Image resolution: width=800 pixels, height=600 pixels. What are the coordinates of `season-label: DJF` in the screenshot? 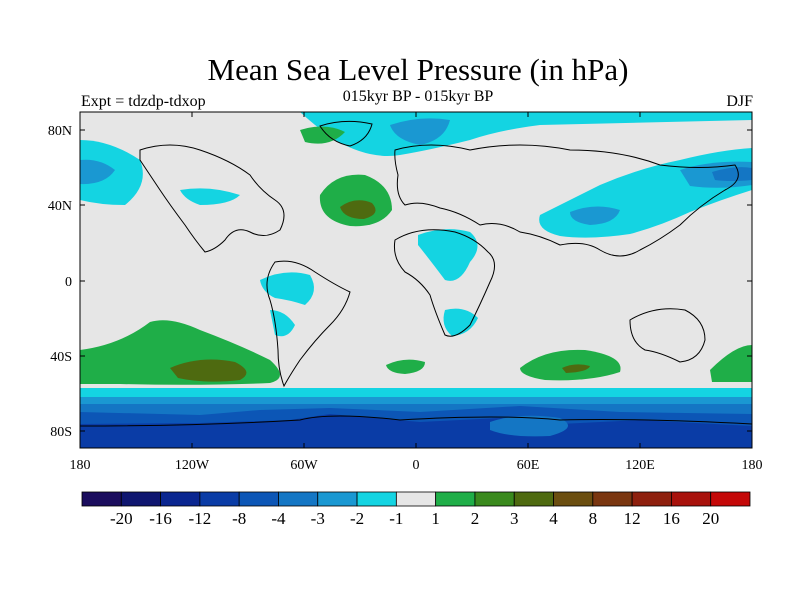 It's located at (739, 101).